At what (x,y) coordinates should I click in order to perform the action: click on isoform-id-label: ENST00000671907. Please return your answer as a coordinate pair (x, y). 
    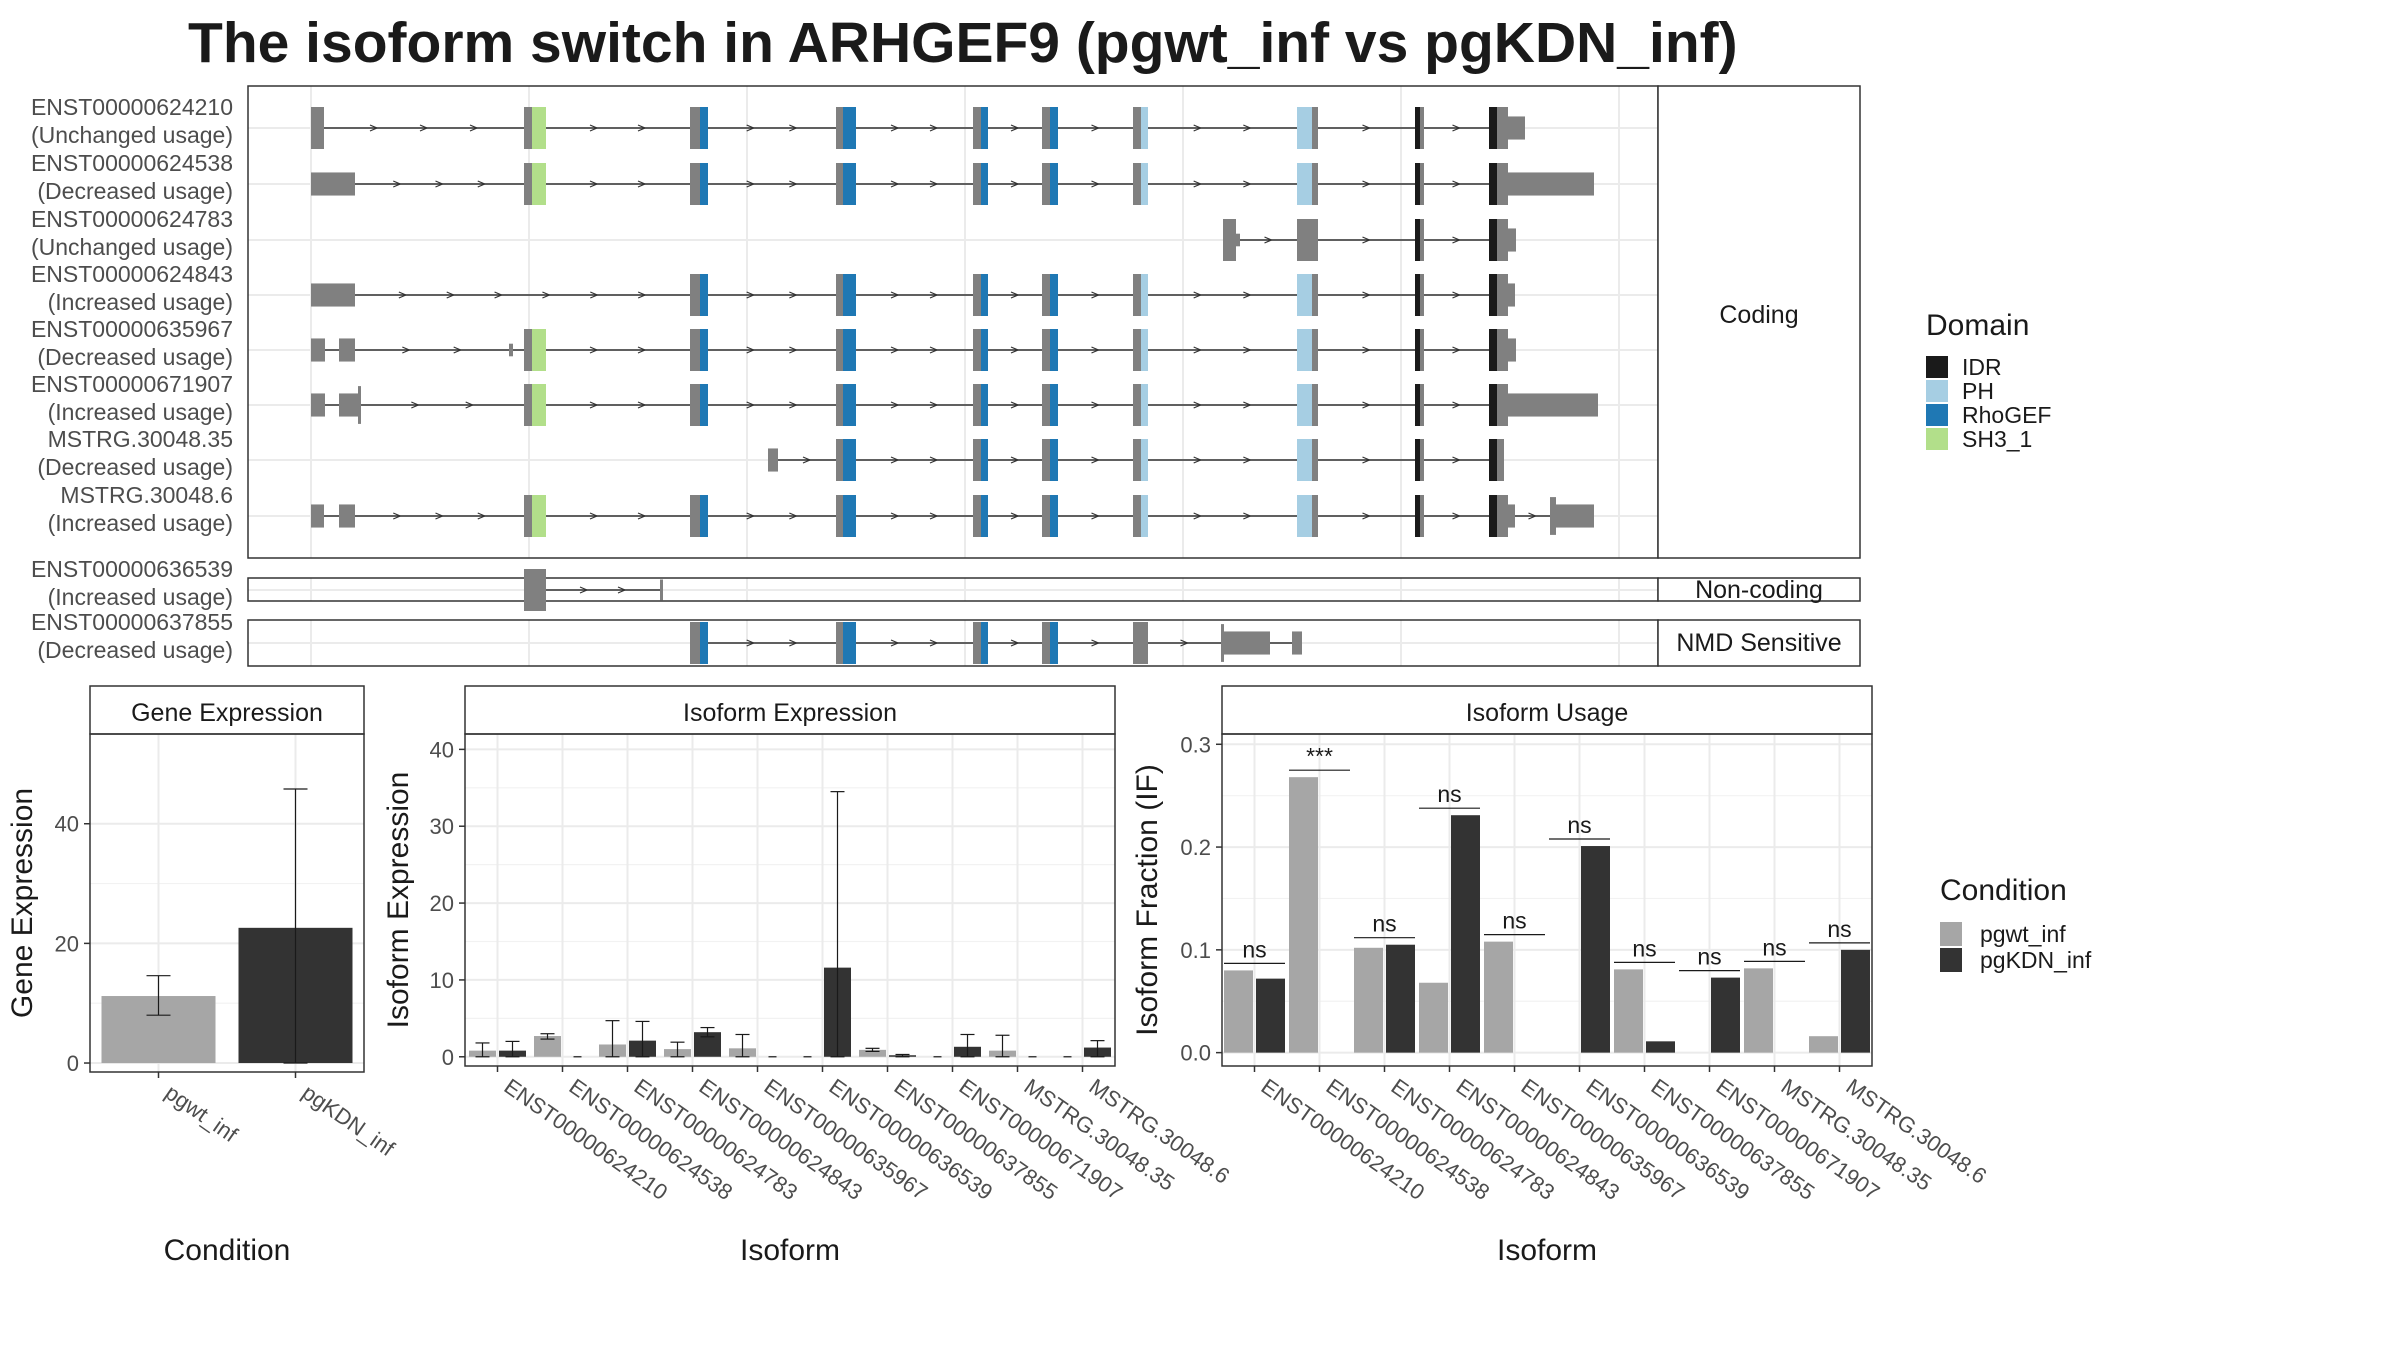
    Looking at the image, I should click on (132, 384).